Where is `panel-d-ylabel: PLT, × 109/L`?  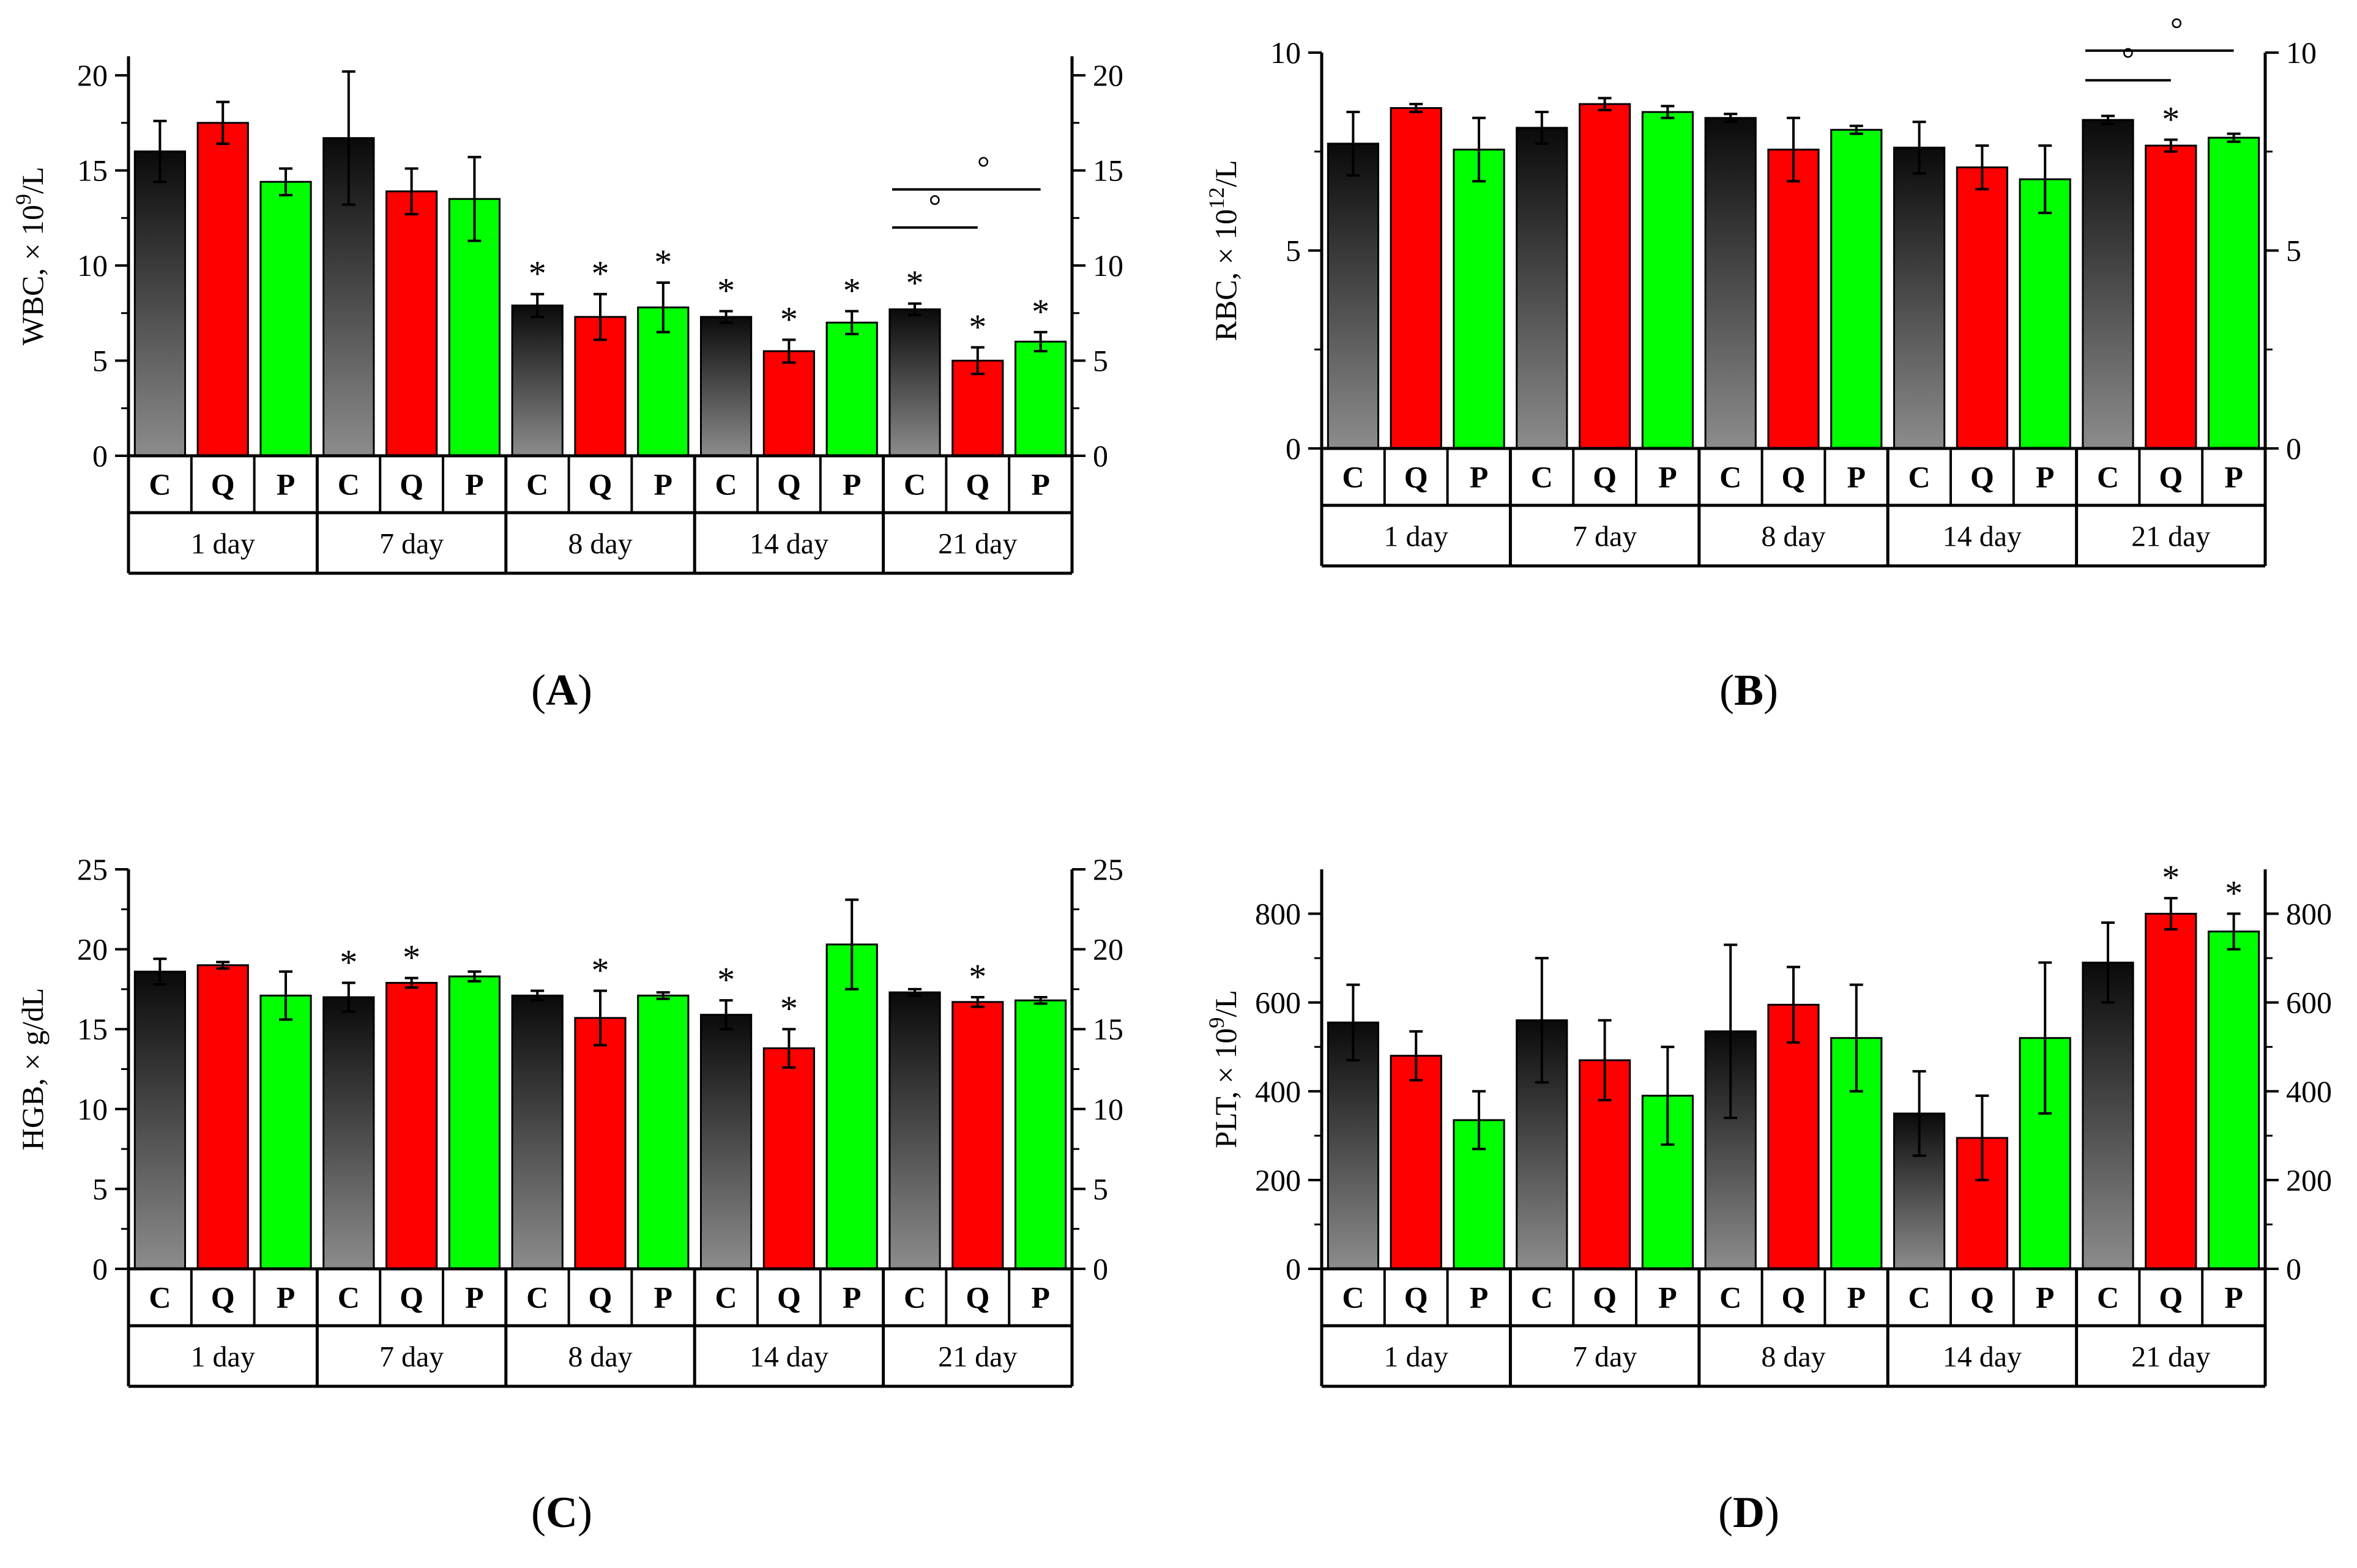
panel-d-ylabel: PLT, × 109/L is located at coordinates (1223, 1069).